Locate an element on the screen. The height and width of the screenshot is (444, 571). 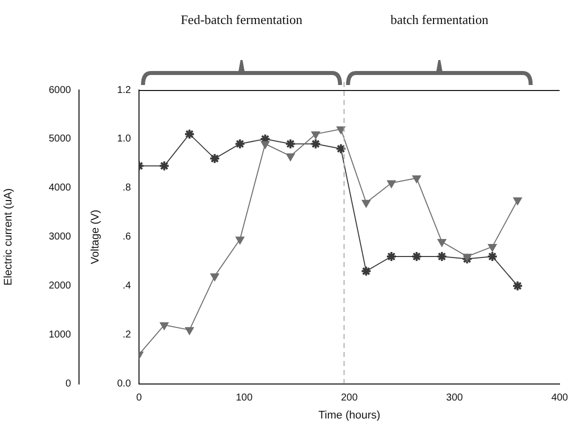
y-tick-label: 5000 is located at coordinates (60, 139).